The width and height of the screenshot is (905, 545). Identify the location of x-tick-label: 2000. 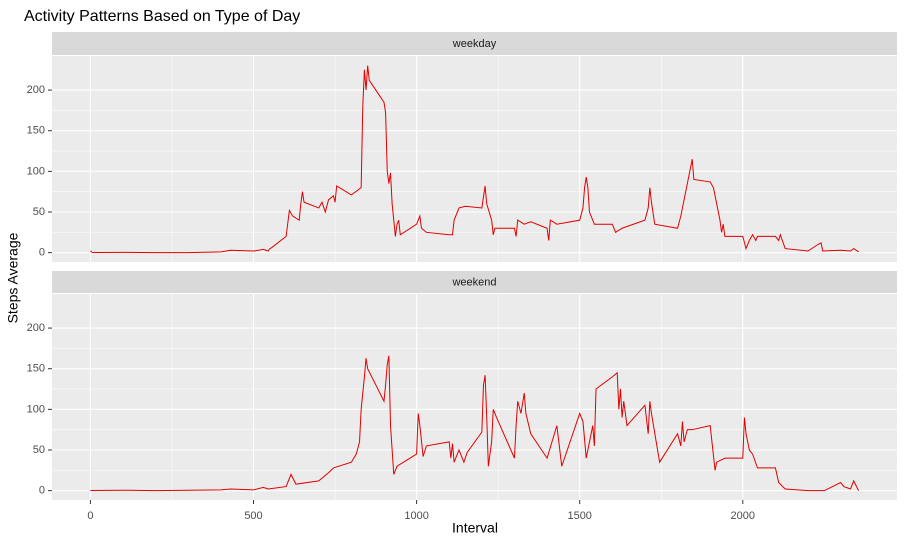
(743, 516).